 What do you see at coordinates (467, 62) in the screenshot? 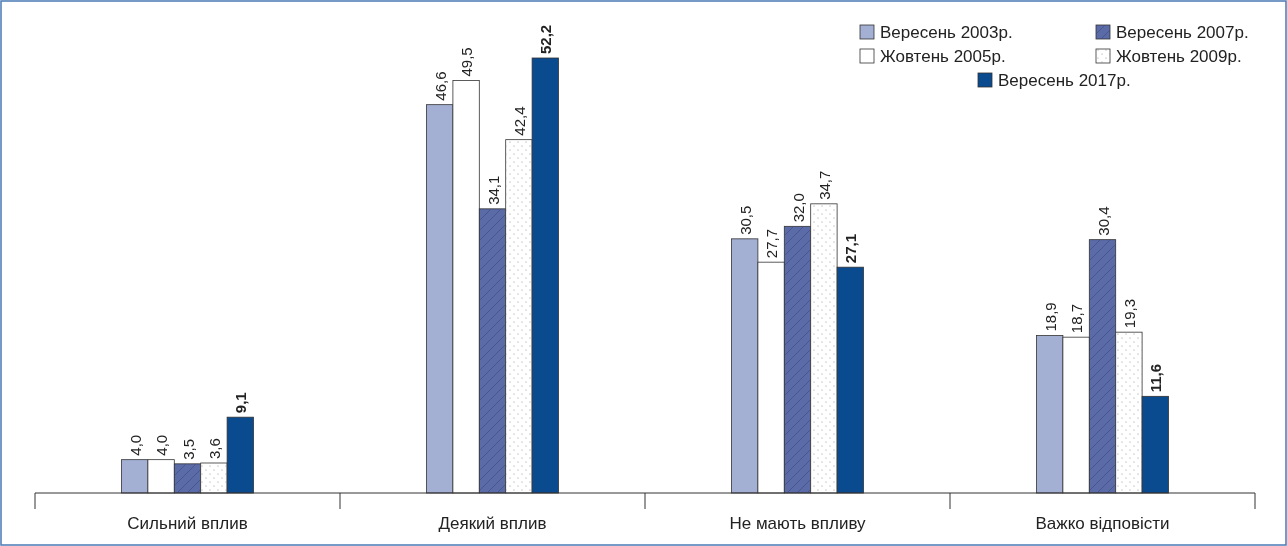
I see `data-label: 49,5` at bounding box center [467, 62].